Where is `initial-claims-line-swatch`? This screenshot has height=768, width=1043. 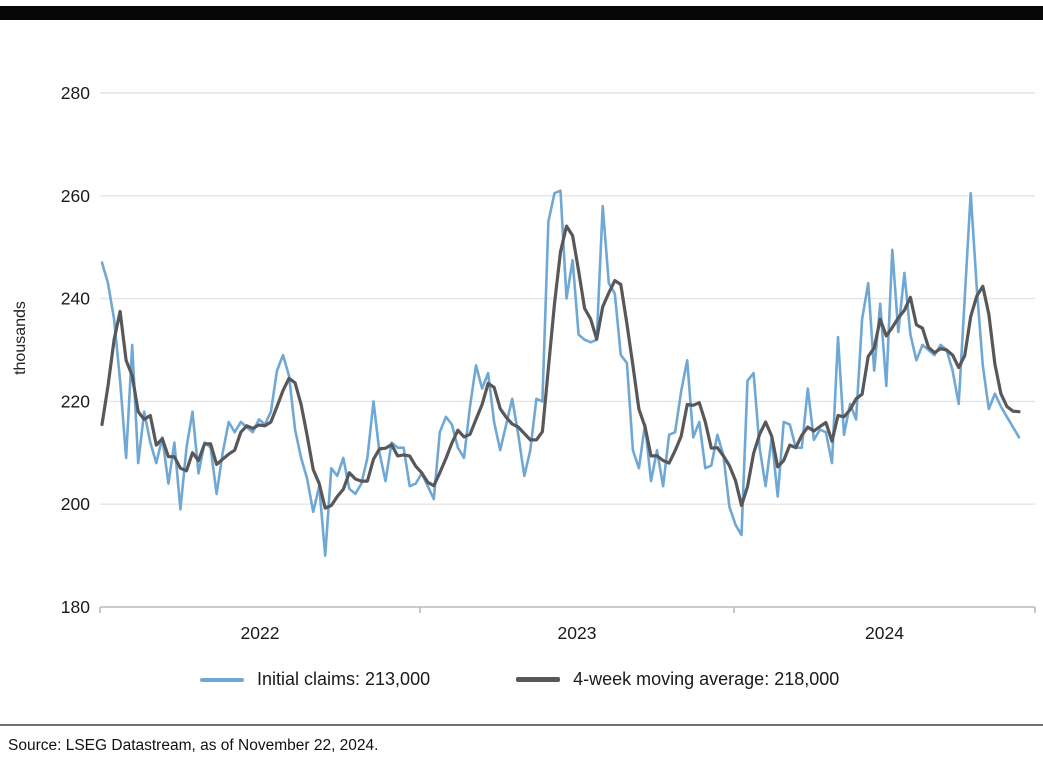
initial-claims-line-swatch is located at coordinates (222, 679).